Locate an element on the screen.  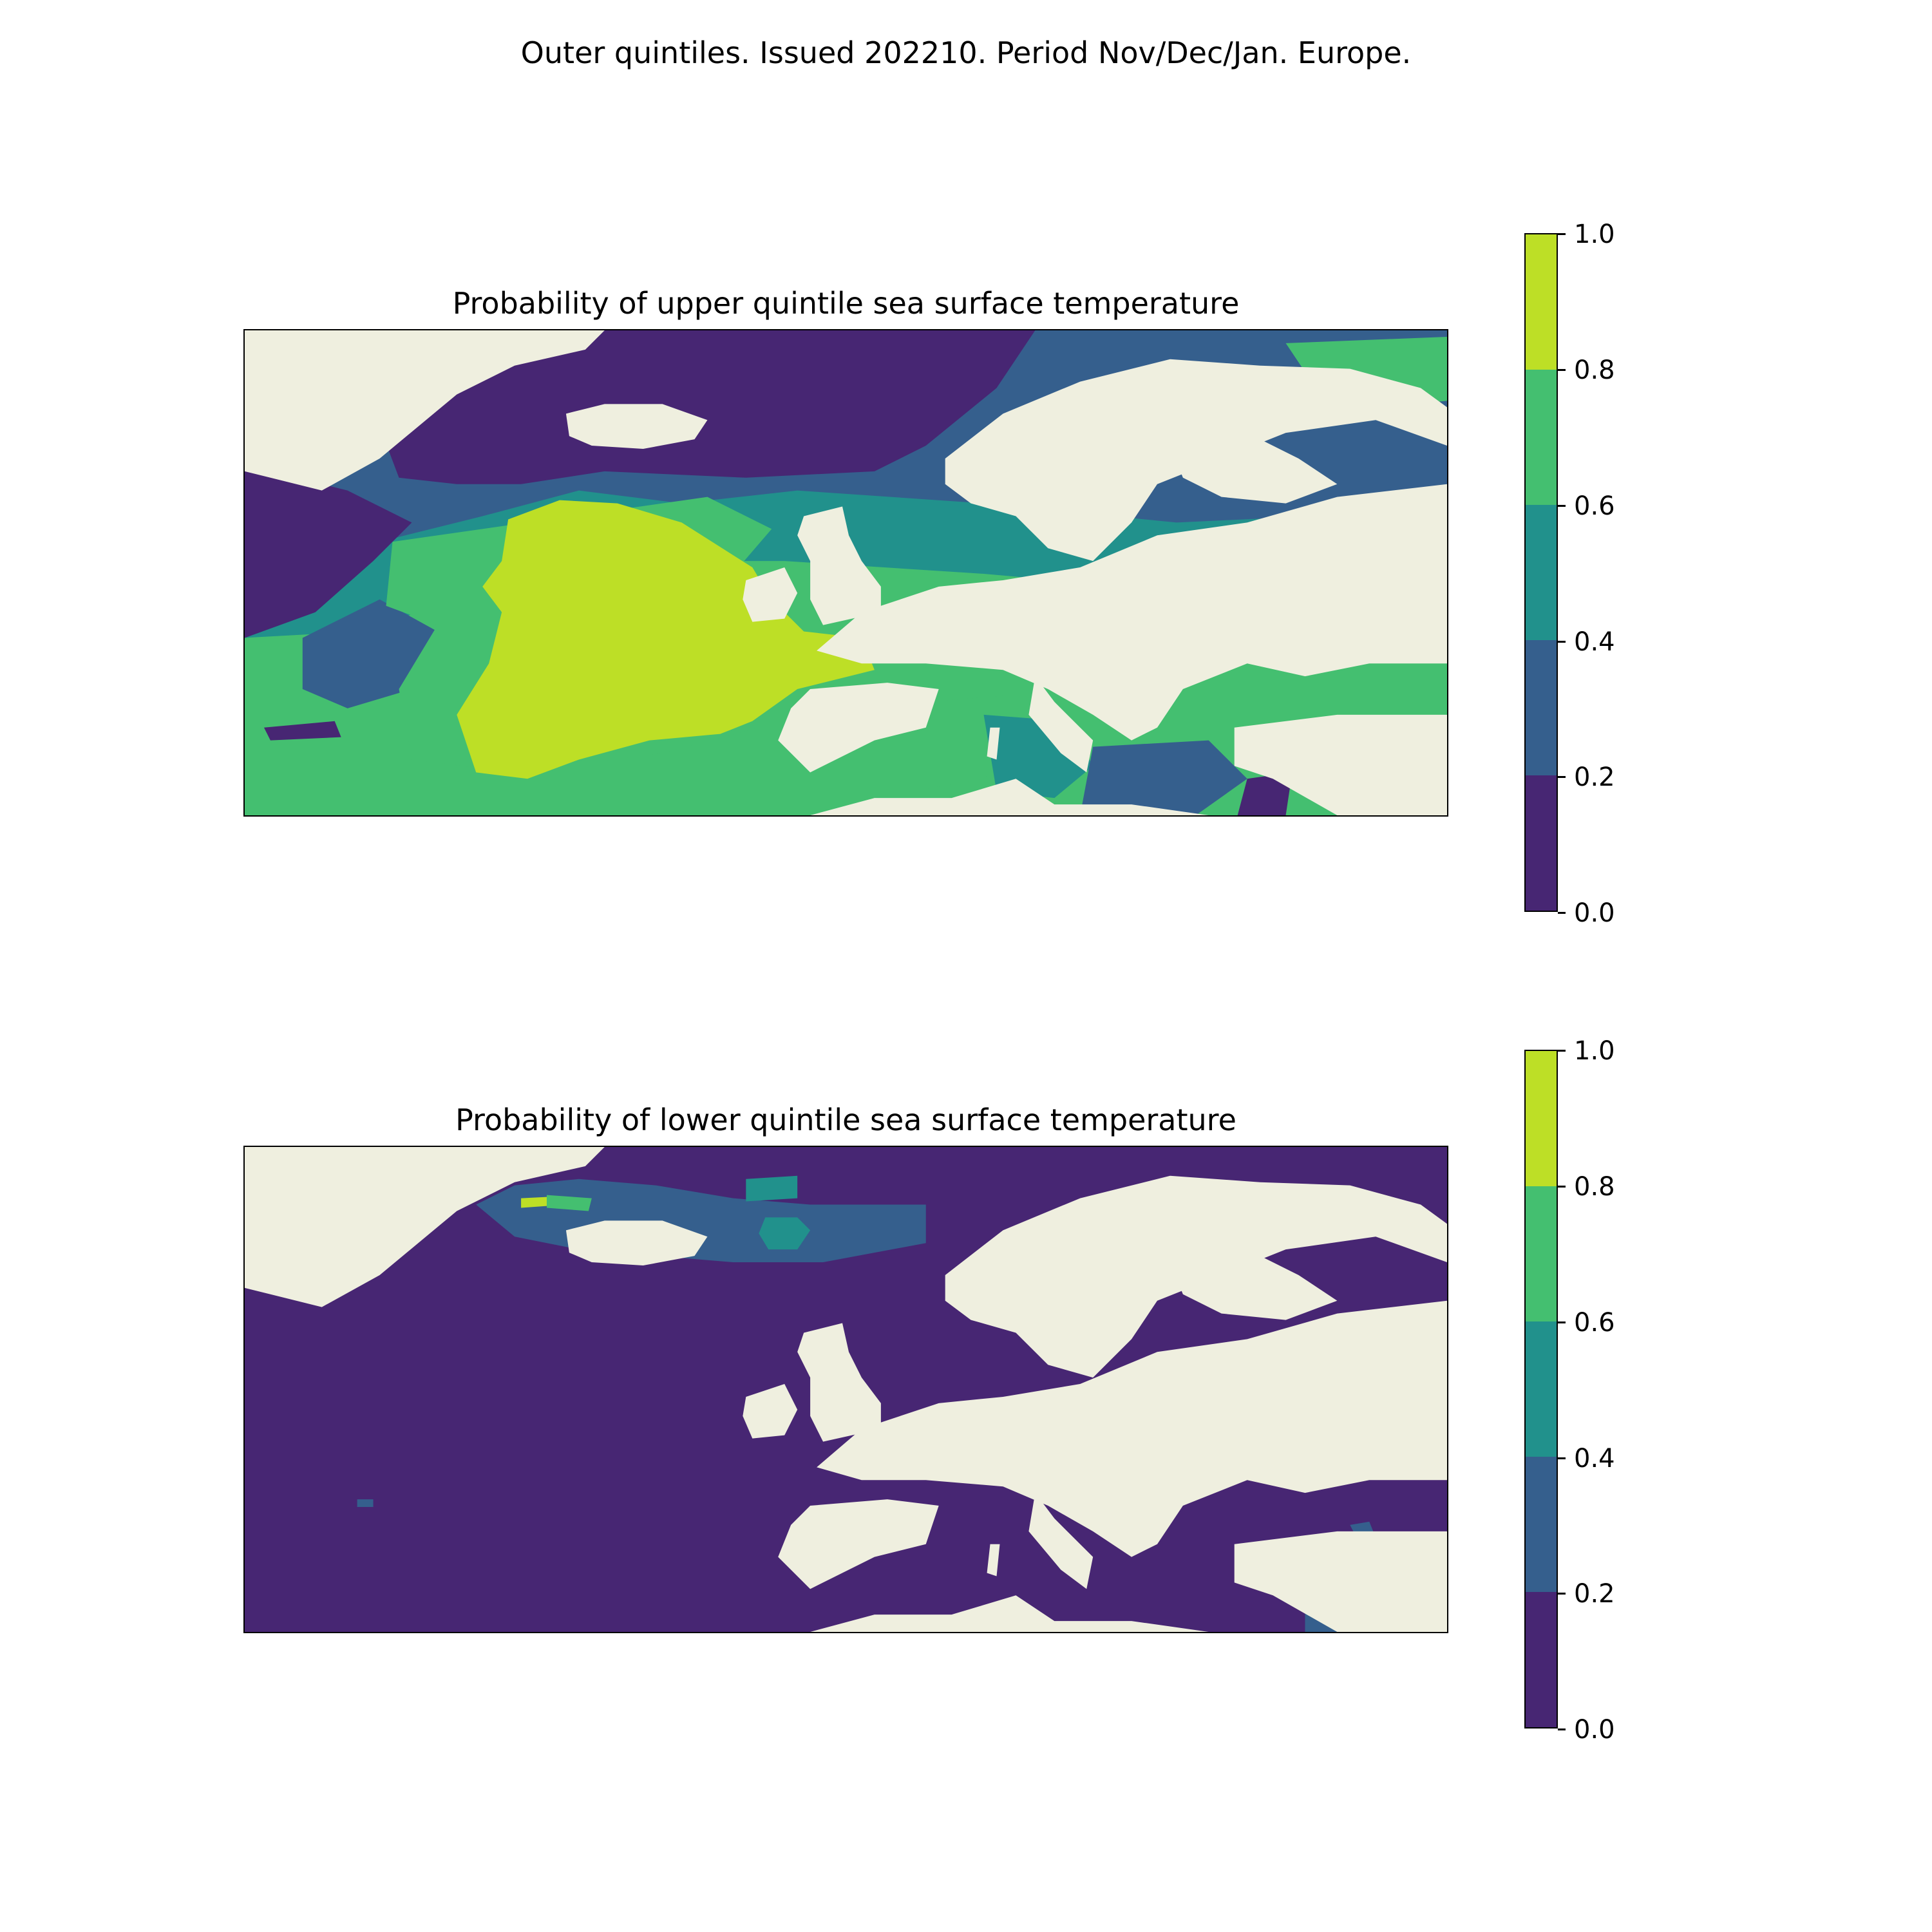
upper-land-italy is located at coordinates (1061, 724).